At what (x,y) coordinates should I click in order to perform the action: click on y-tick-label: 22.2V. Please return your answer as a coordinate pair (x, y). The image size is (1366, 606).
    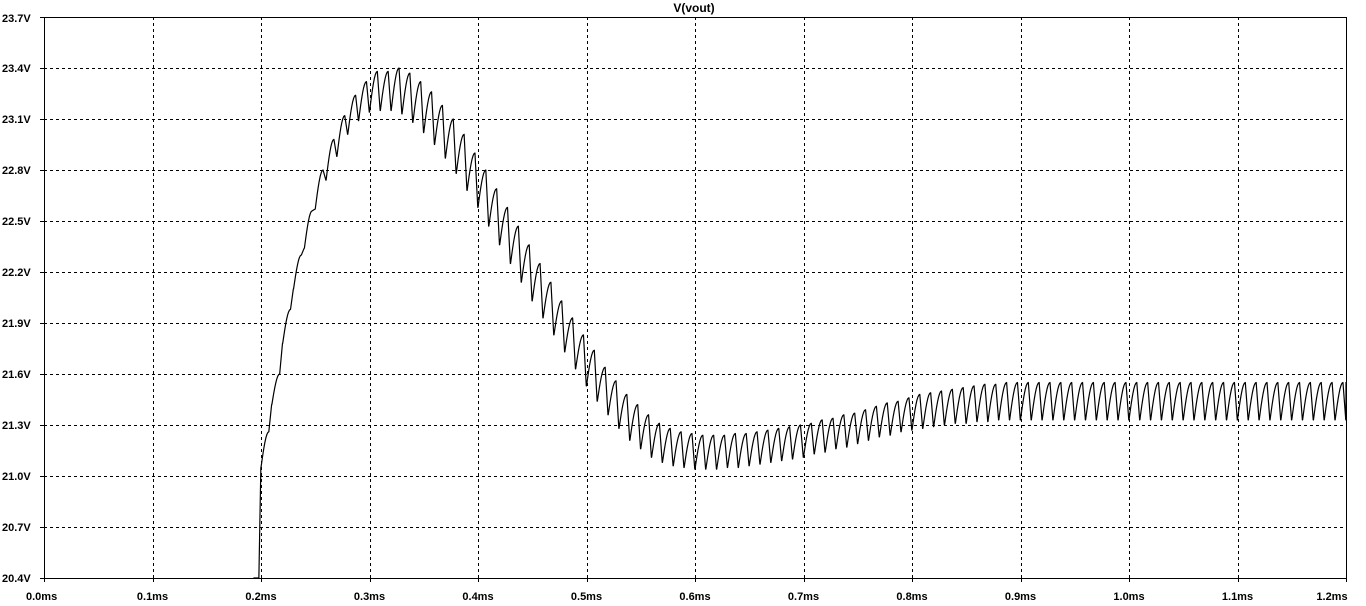
    Looking at the image, I should click on (16, 273).